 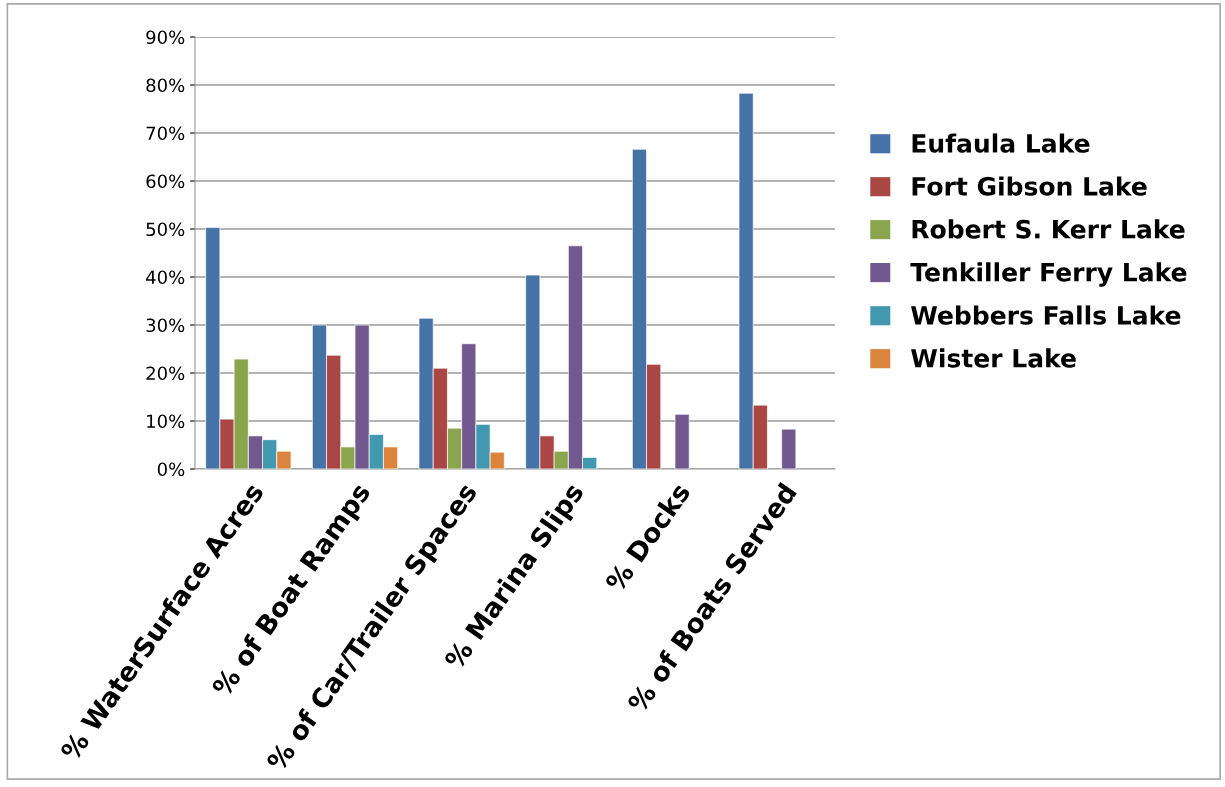 I want to click on y-tick-label: 90%, so click(x=165, y=37).